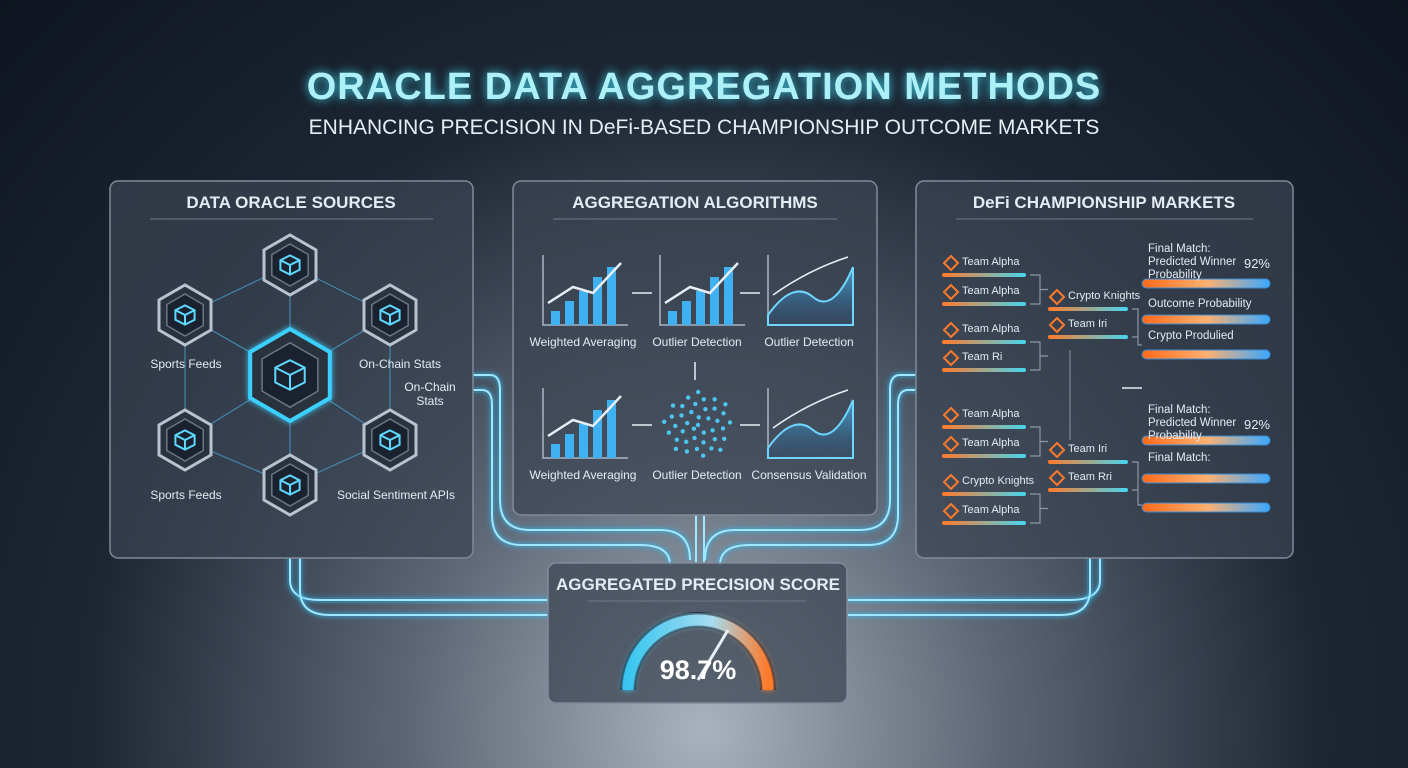  Describe the element at coordinates (1200, 304) in the screenshot. I see `prediction-row: Outcome Probability` at that location.